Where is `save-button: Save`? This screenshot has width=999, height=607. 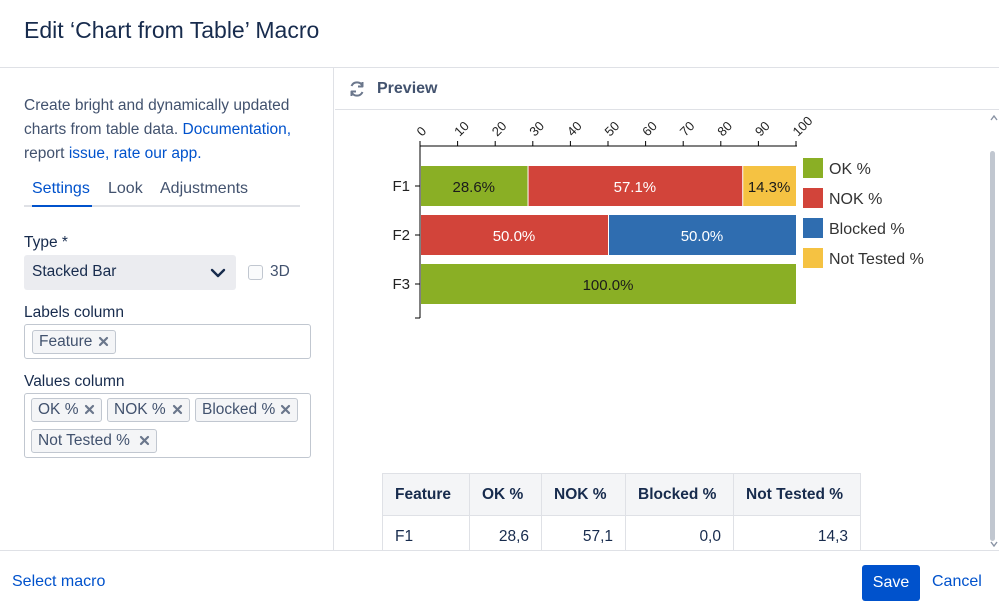 save-button: Save is located at coordinates (891, 583).